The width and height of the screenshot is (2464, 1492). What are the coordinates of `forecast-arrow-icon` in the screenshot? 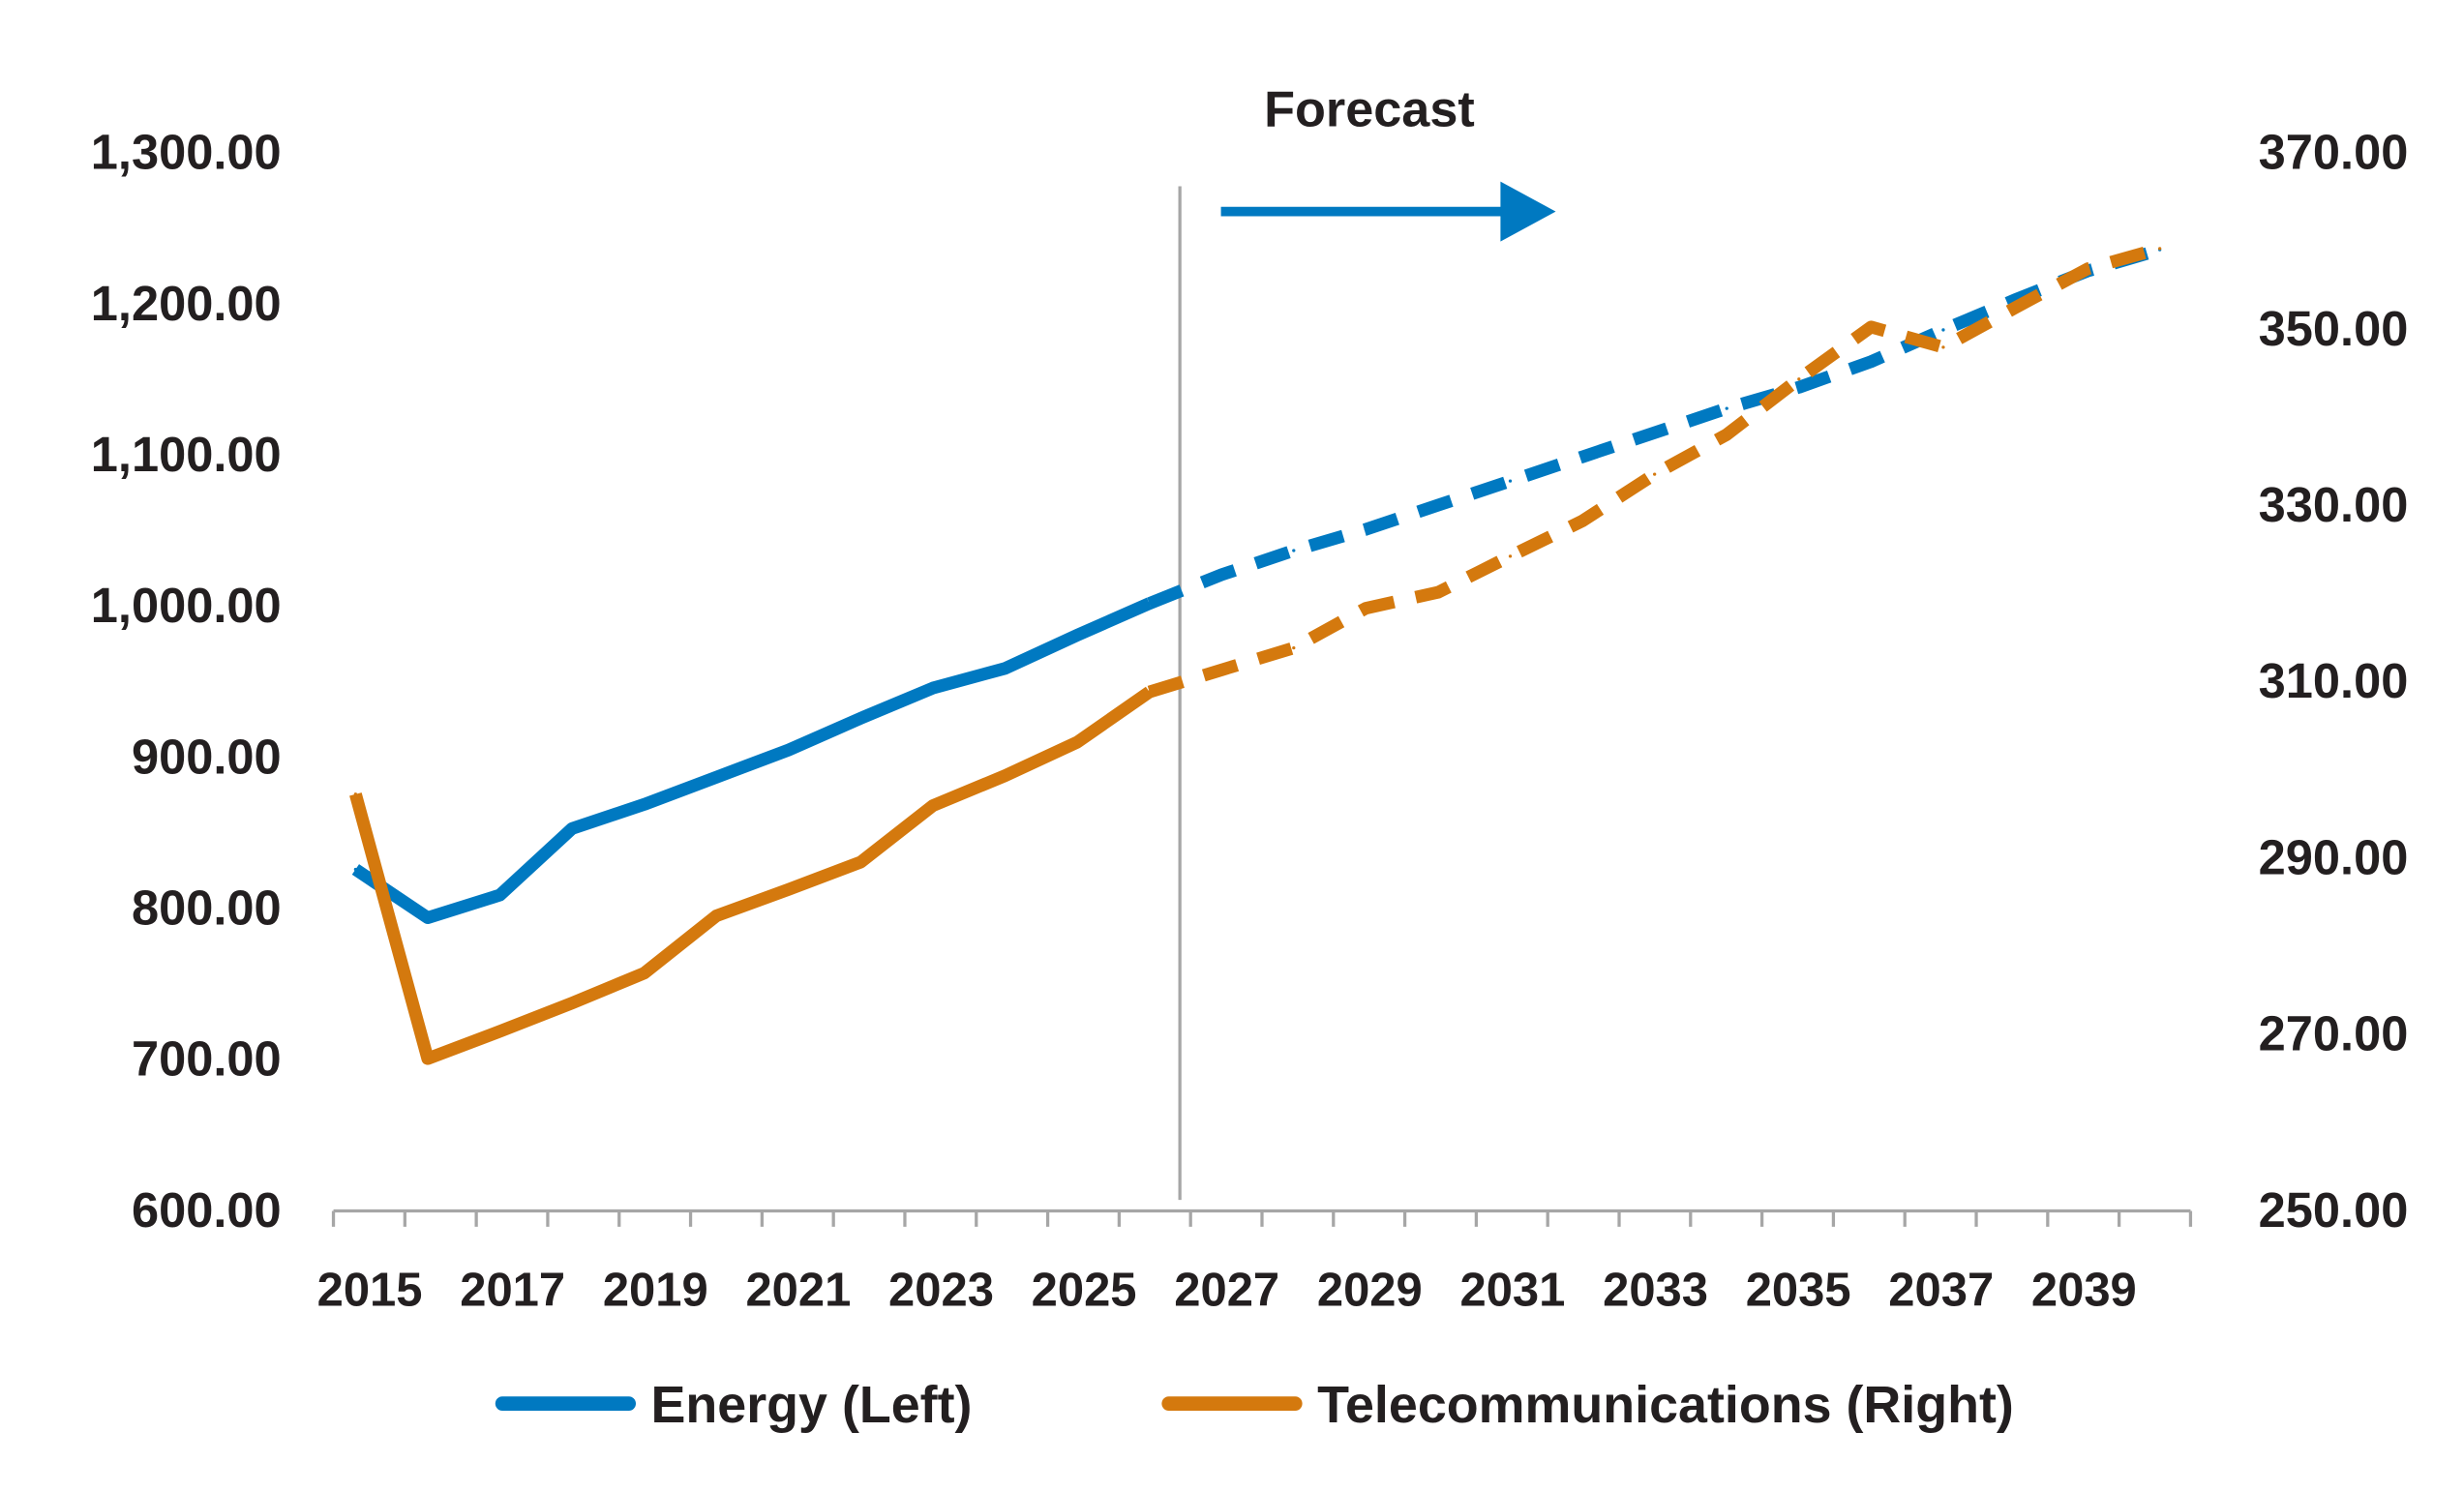 It's located at (1388, 211).